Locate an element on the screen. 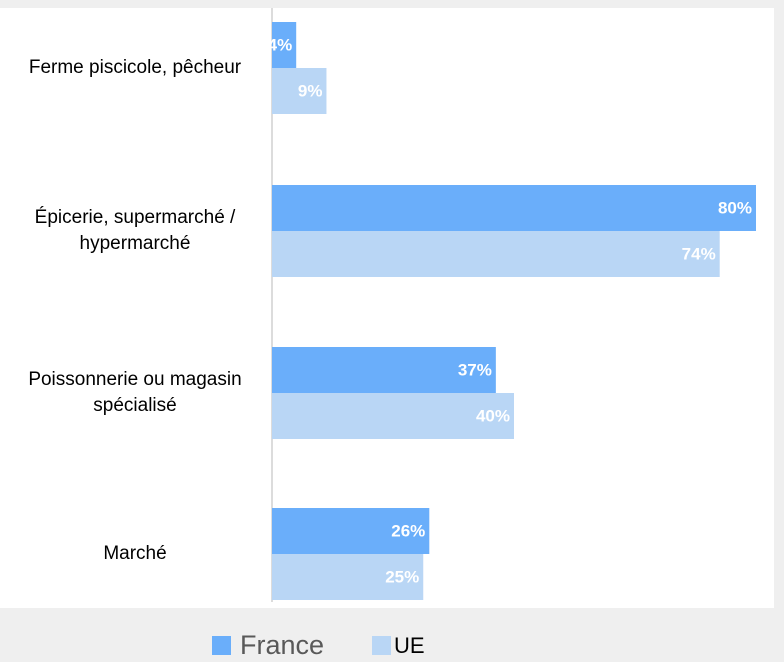 This screenshot has width=784, height=662. category-label: Épicerie, supermarché / hypermarché is located at coordinates (135, 230).